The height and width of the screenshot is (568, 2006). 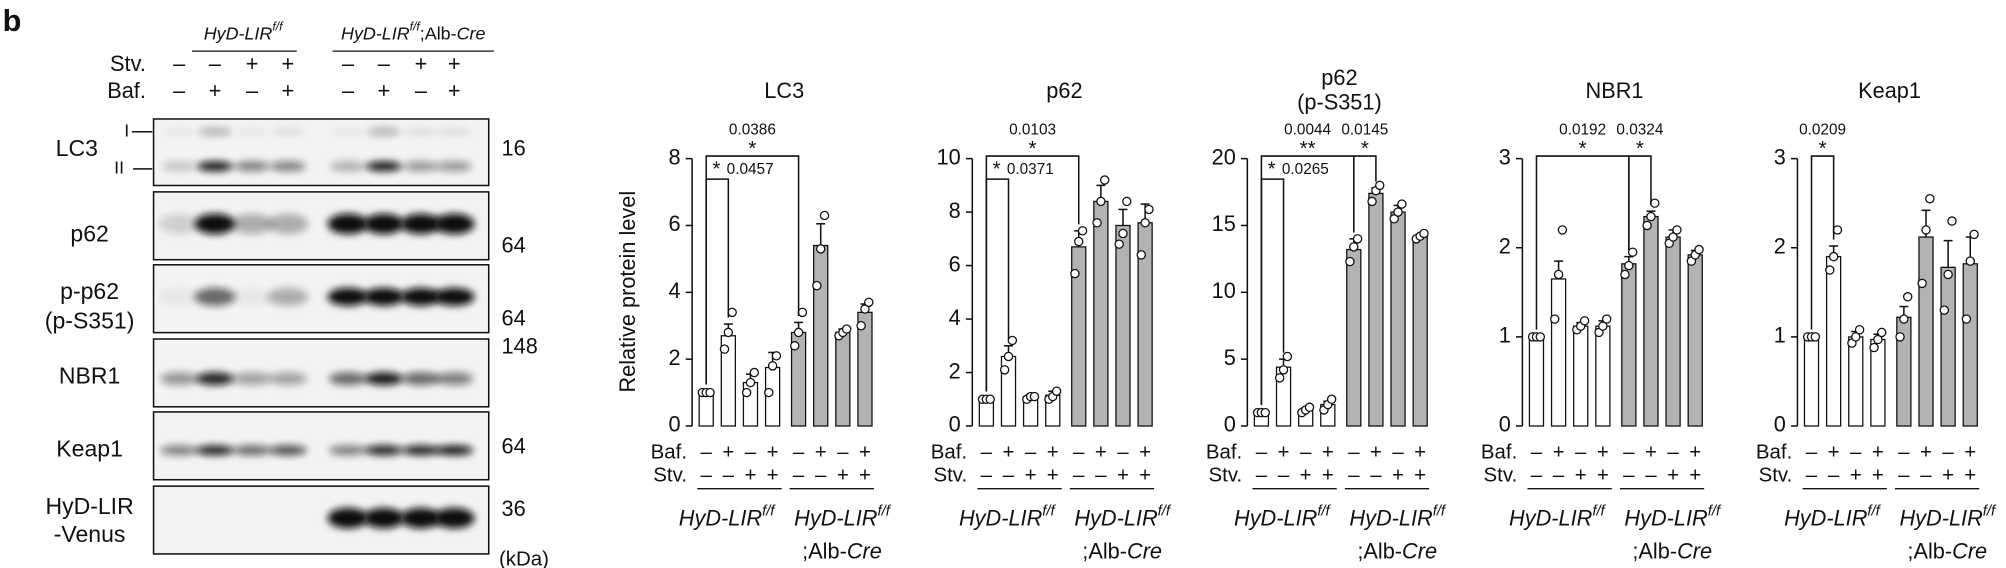 What do you see at coordinates (128, 63) in the screenshot?
I see `condition-label: Stv.` at bounding box center [128, 63].